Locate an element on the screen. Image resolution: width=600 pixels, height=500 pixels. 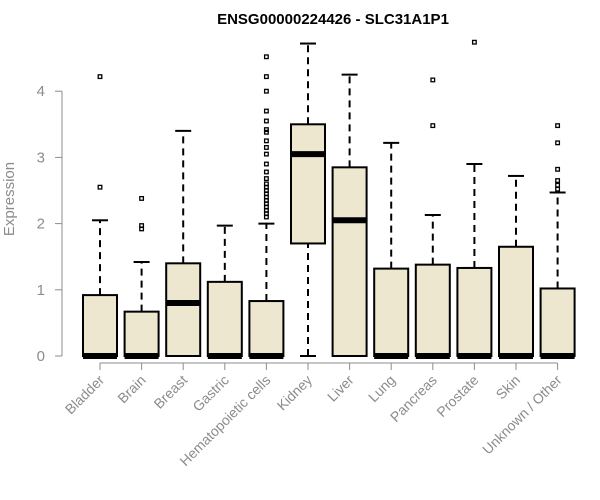
x-tick-label: Lung is located at coordinates (381, 388).